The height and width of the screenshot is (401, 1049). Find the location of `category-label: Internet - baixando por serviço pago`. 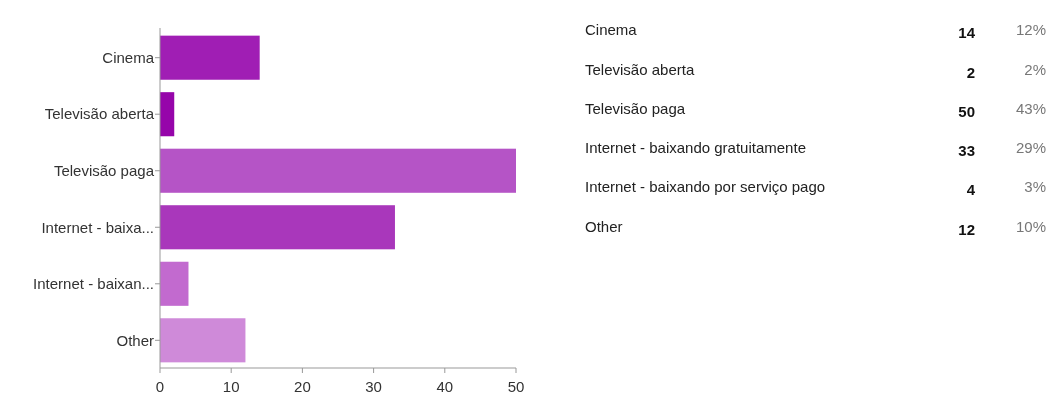

category-label: Internet - baixando por serviço pago is located at coordinates (705, 187).